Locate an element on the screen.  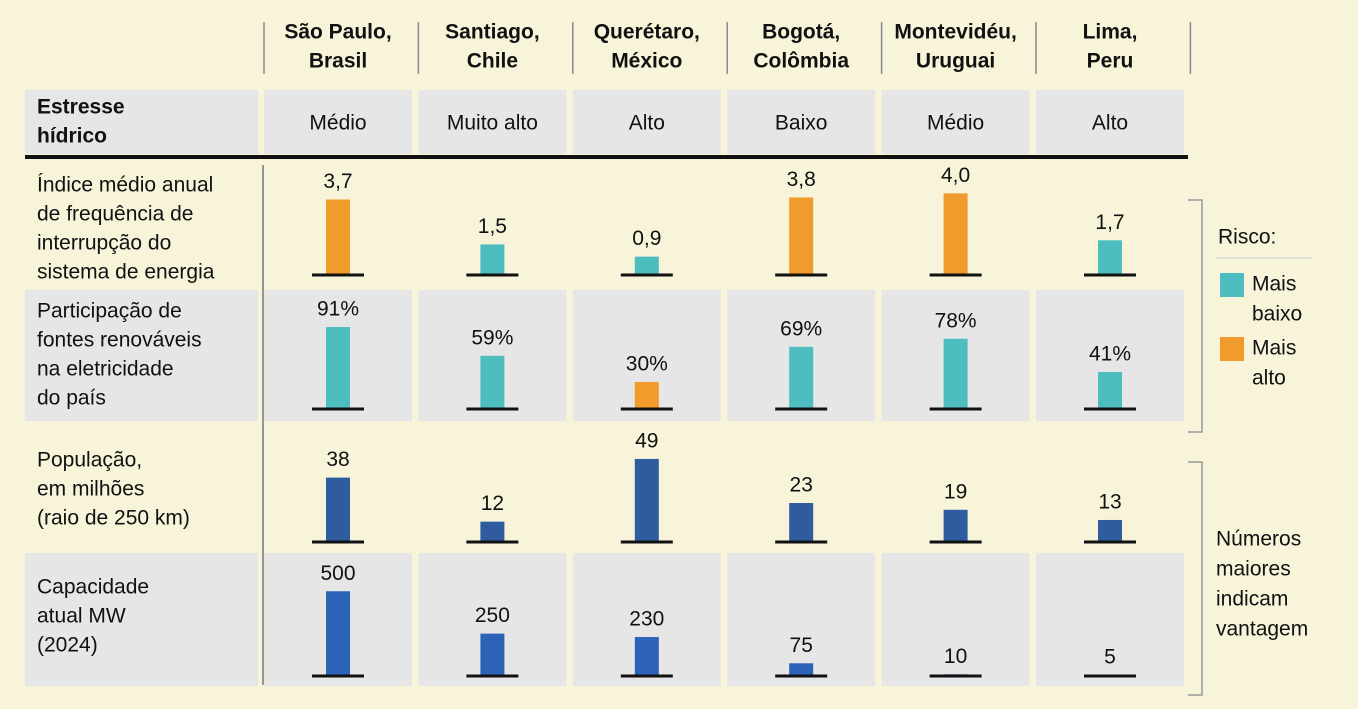
value-label: 23 is located at coordinates (801, 485).